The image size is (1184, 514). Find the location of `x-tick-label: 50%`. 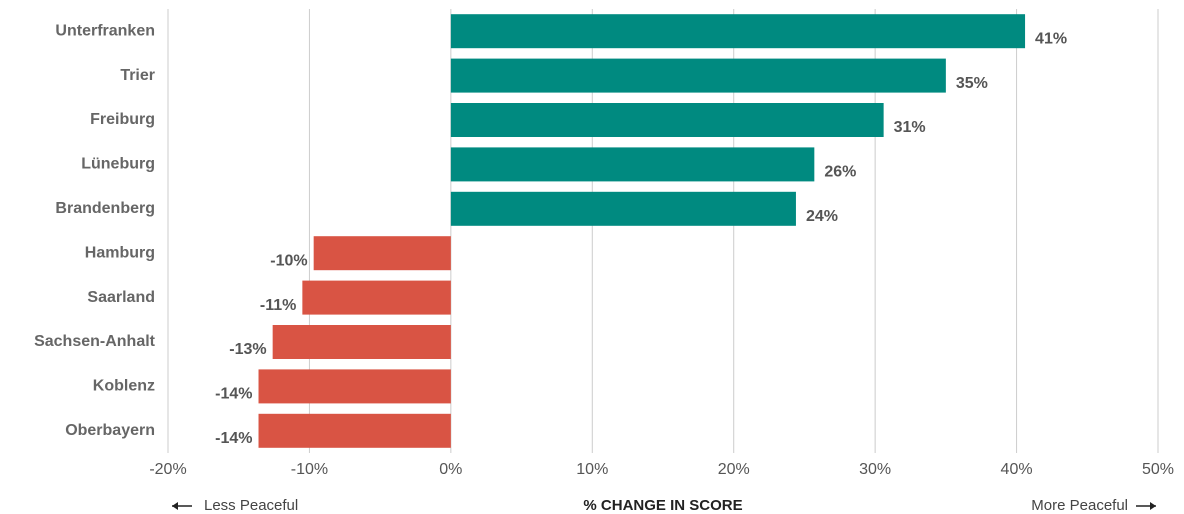

x-tick-label: 50% is located at coordinates (1158, 469).